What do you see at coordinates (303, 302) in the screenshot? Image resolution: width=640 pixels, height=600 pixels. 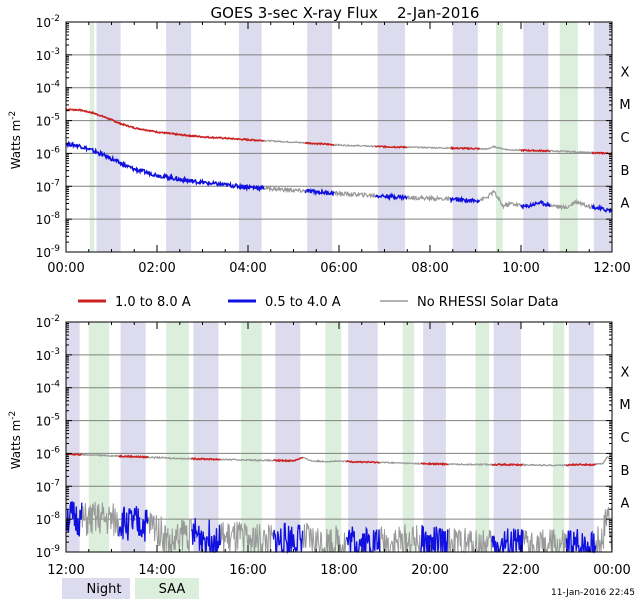 I see `legend-label: 0.5 to 4.0 A` at bounding box center [303, 302].